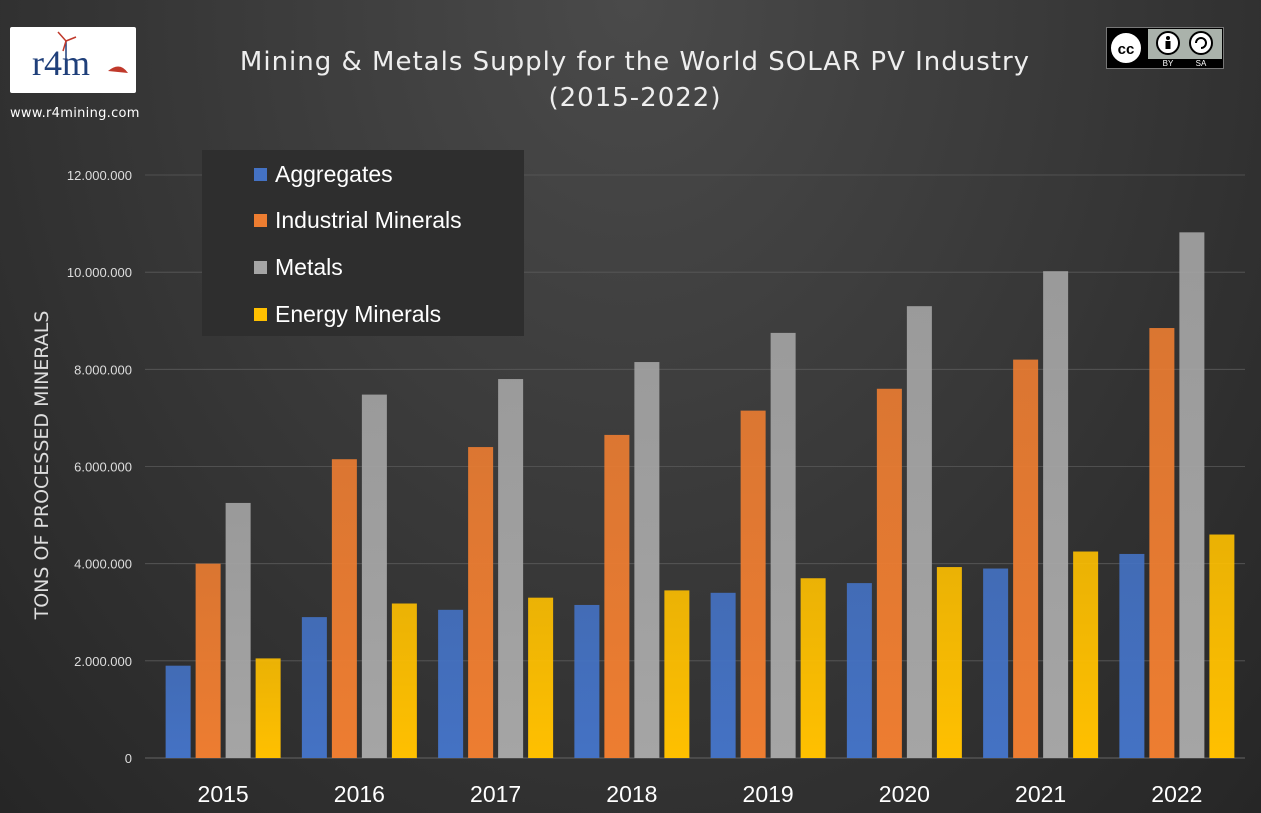 The height and width of the screenshot is (813, 1261). What do you see at coordinates (103, 564) in the screenshot?
I see `y-tick-label: 4.000.000` at bounding box center [103, 564].